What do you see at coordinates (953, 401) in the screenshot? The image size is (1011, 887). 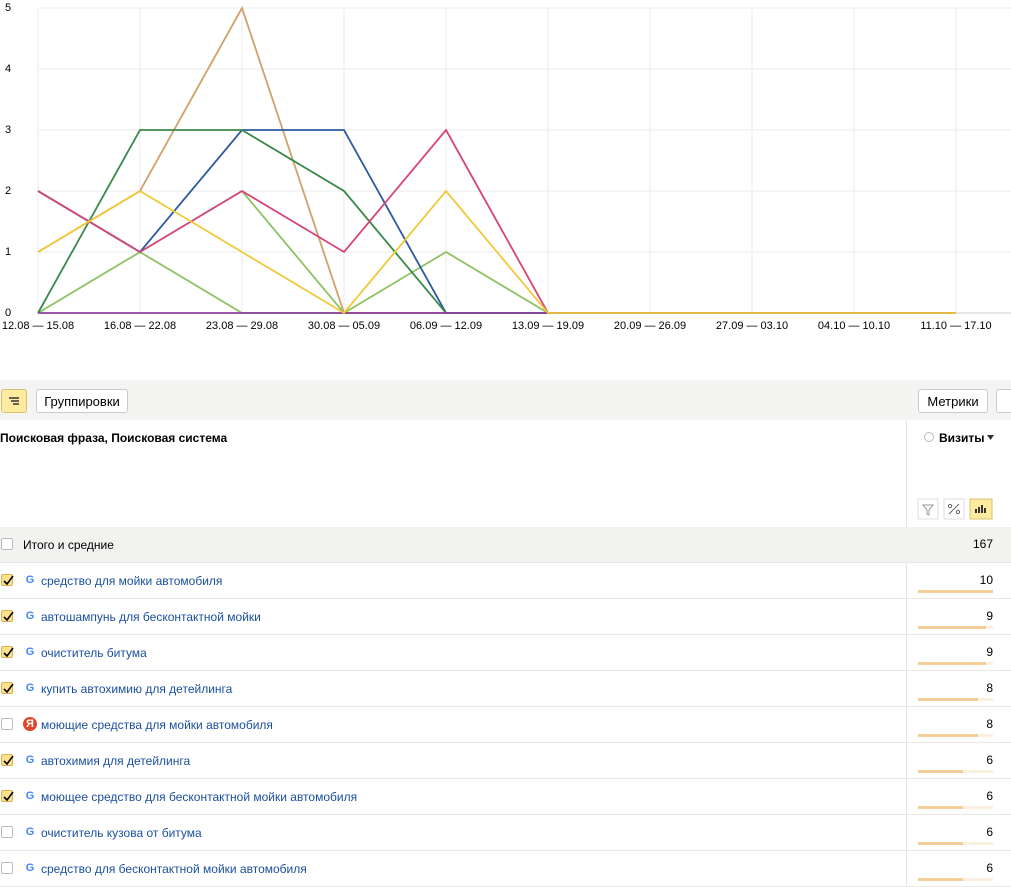 I see `metrics-button: Метрики` at bounding box center [953, 401].